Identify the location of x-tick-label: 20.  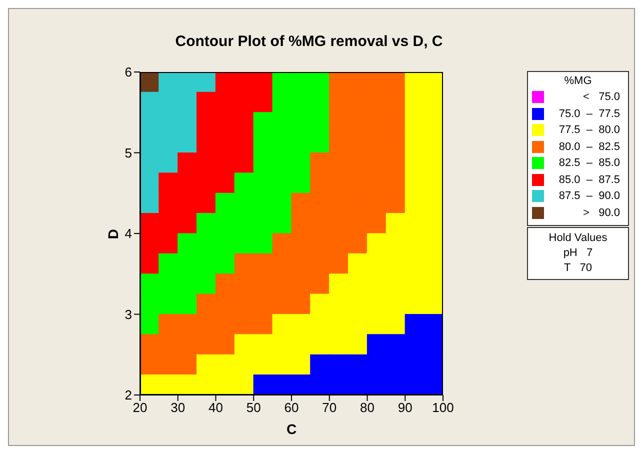
(140, 408).